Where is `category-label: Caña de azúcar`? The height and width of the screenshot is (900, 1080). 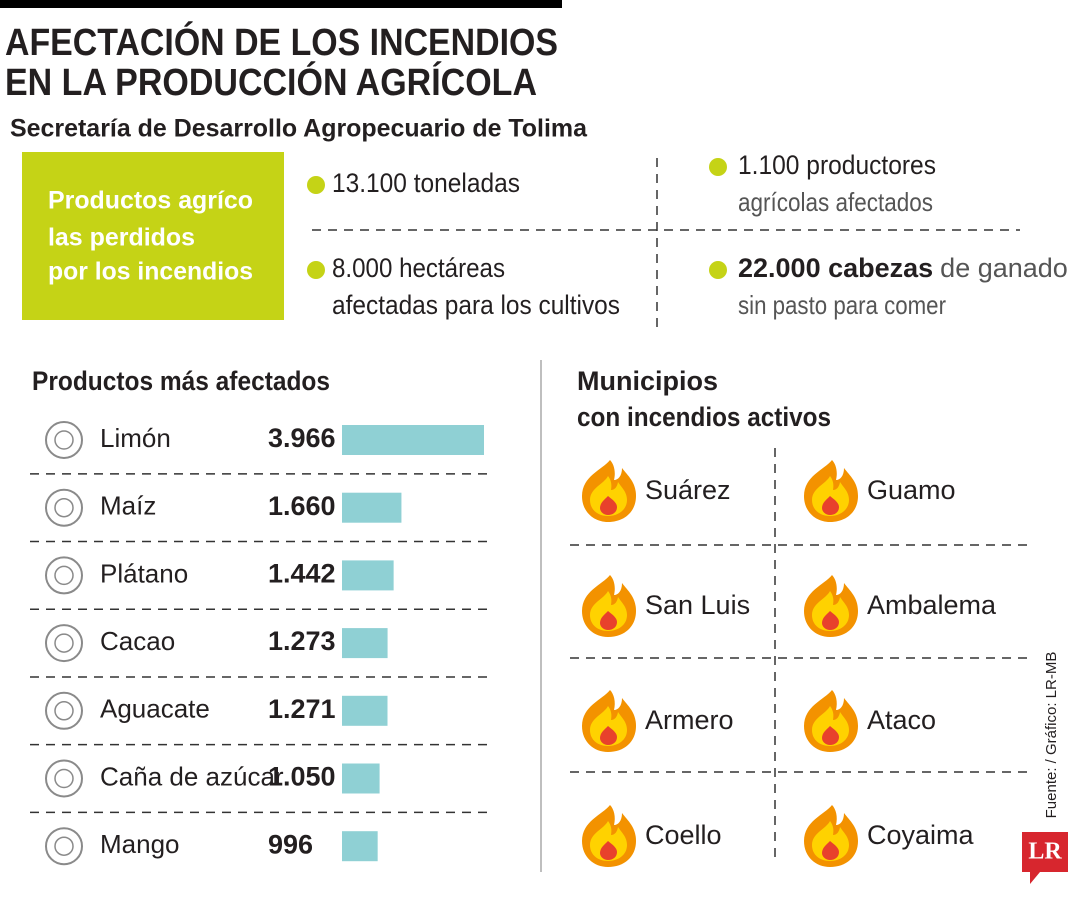
category-label: Caña de azúcar is located at coordinates (192, 776).